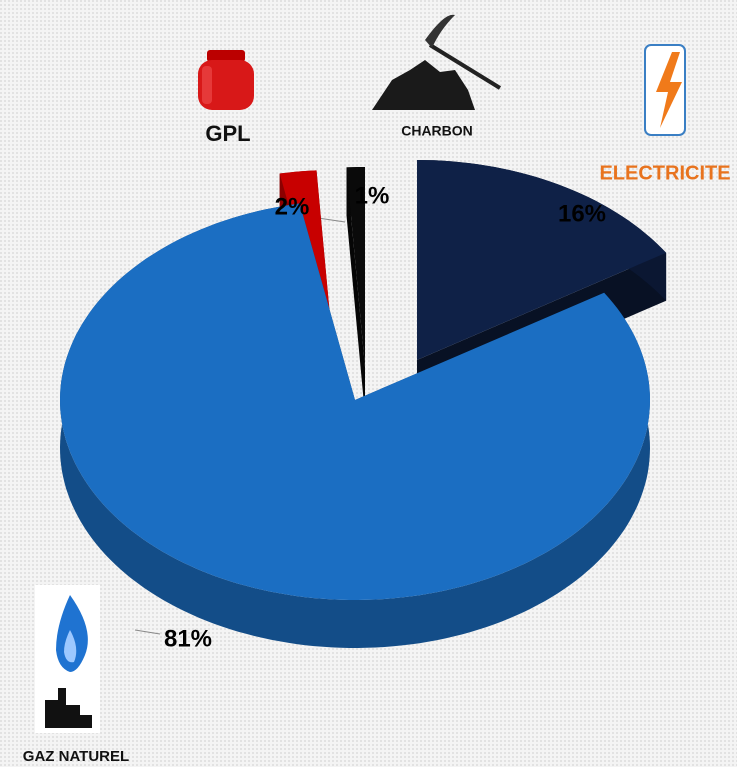 This screenshot has height=772, width=737. Describe the element at coordinates (582, 213) in the screenshot. I see `value-label: 16%` at that location.